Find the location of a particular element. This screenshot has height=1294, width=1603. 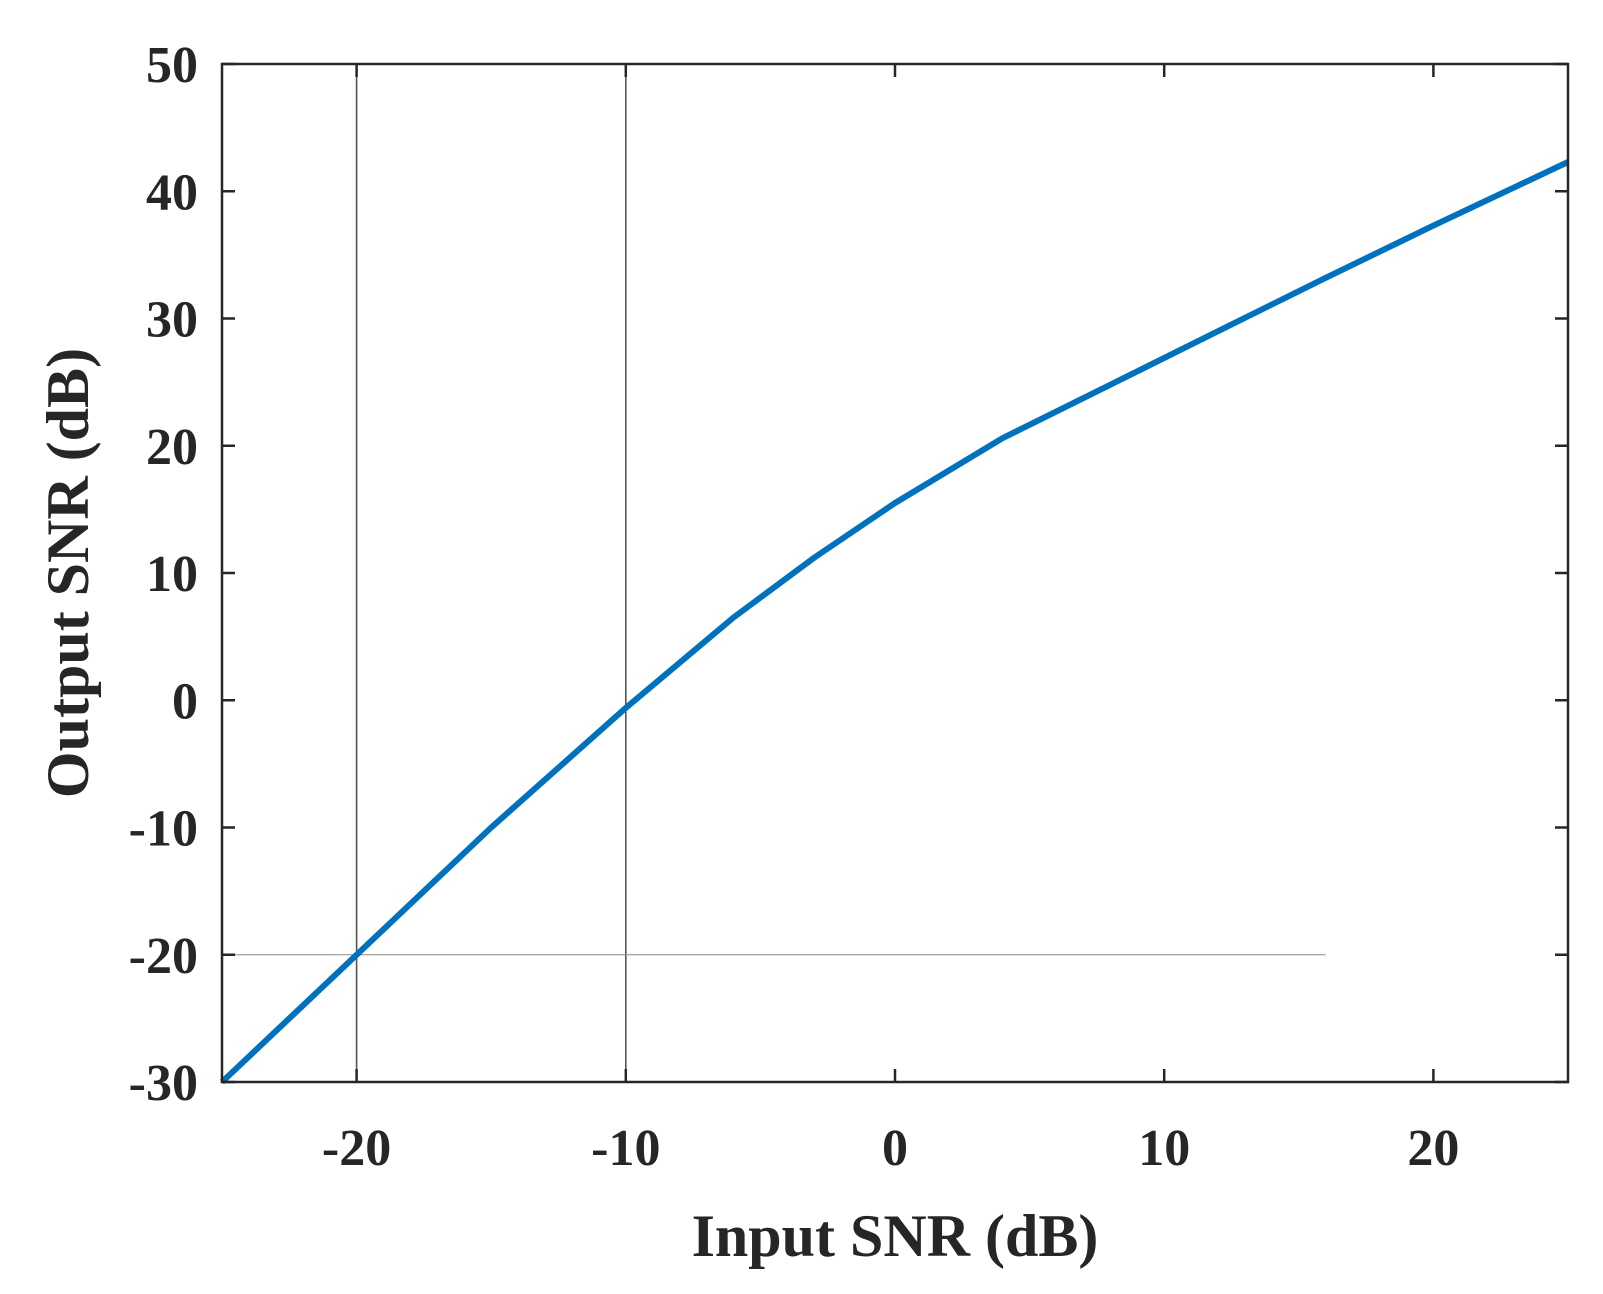

y-tick-label: -10 is located at coordinates (163, 829).